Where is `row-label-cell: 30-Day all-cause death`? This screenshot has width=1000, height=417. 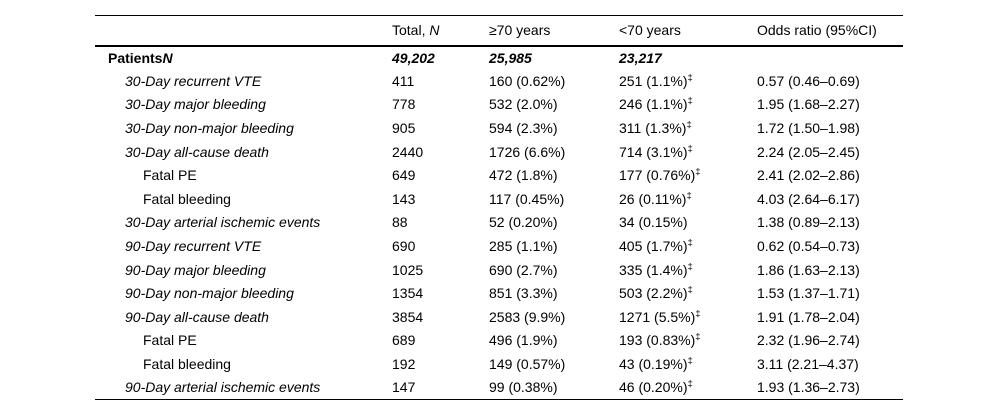 row-label-cell: 30-Day all-cause death is located at coordinates (242, 152).